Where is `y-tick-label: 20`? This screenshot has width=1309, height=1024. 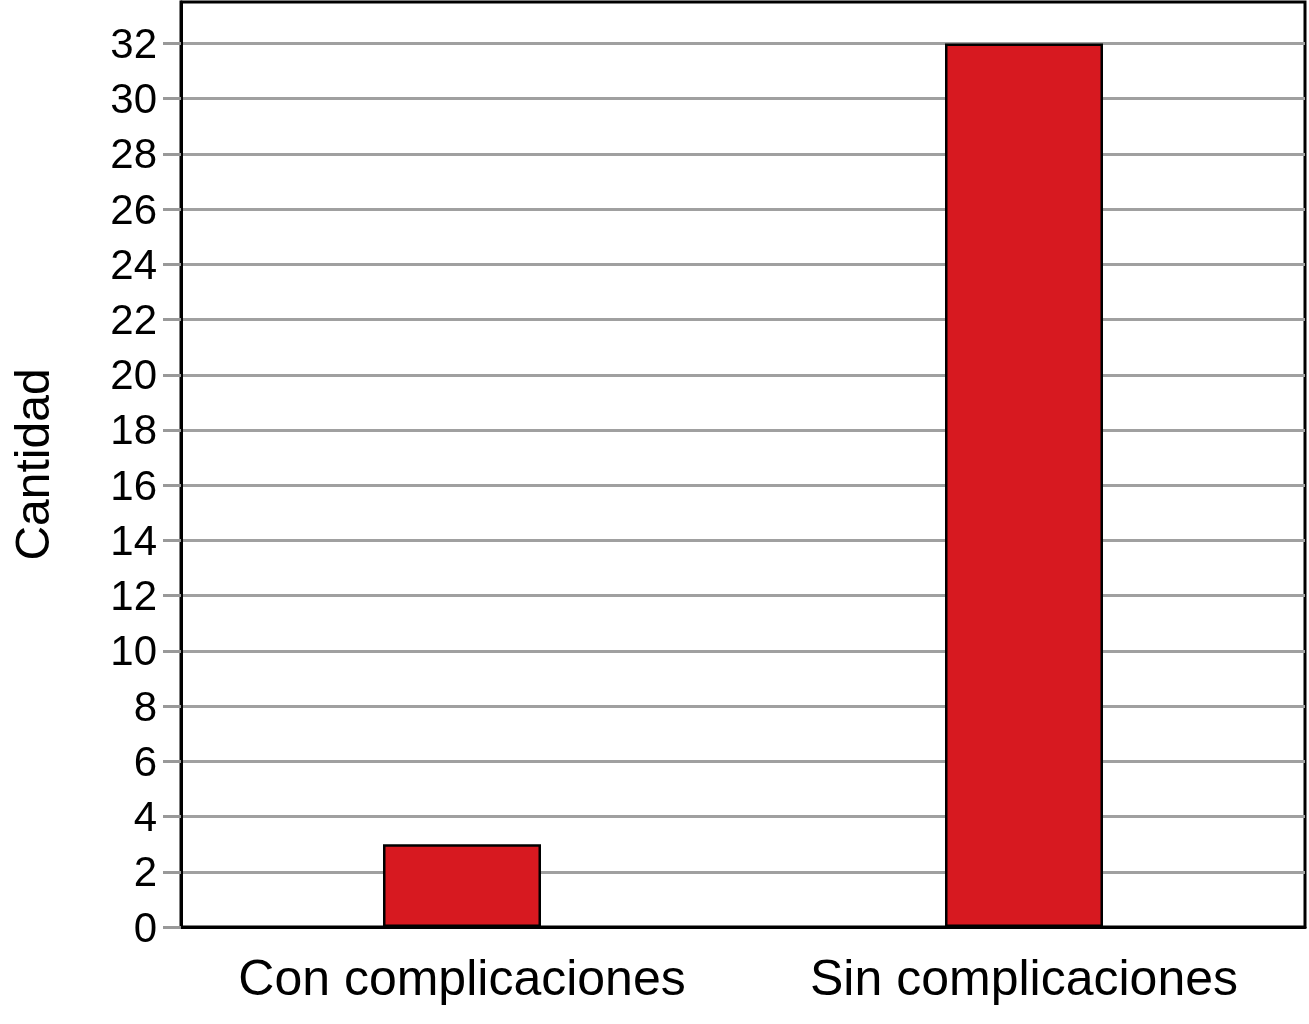 y-tick-label: 20 is located at coordinates (133, 375).